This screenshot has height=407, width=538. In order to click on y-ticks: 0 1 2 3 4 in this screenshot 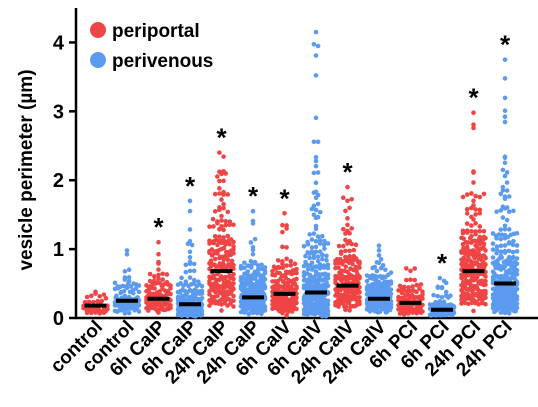, I will do `click(64, 181)`.